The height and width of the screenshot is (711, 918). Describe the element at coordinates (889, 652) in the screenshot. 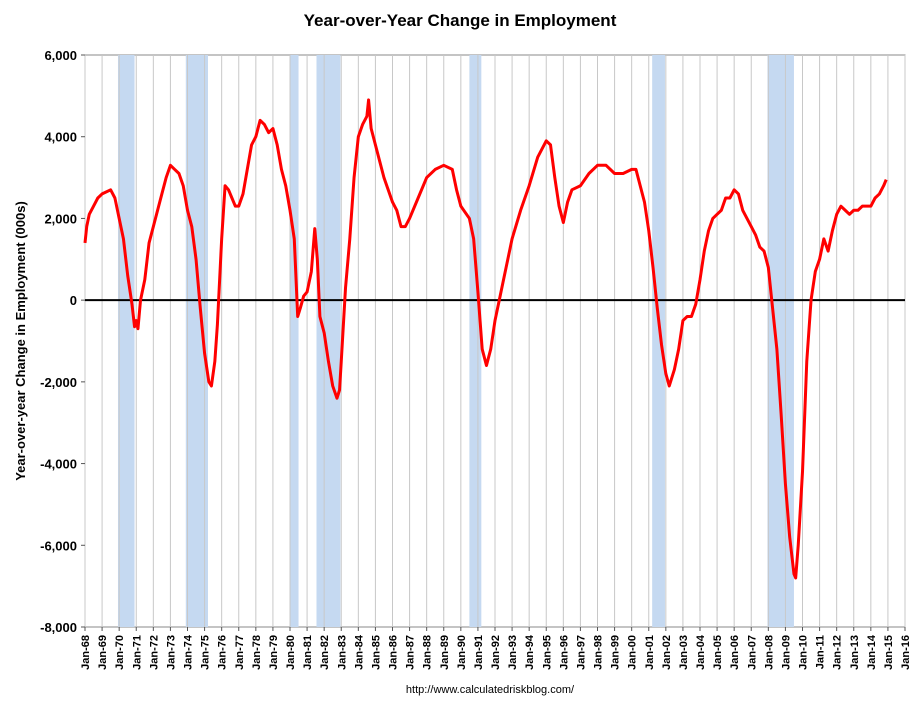

I see `x-tick-label: Jan-15` at that location.